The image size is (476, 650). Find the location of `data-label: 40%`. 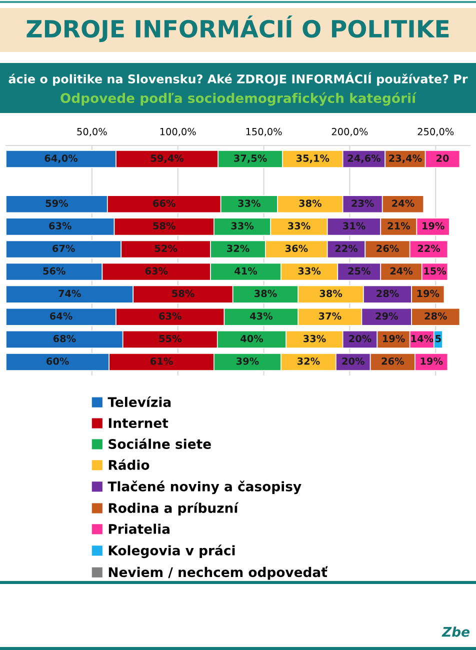

data-label: 40% is located at coordinates (252, 338).